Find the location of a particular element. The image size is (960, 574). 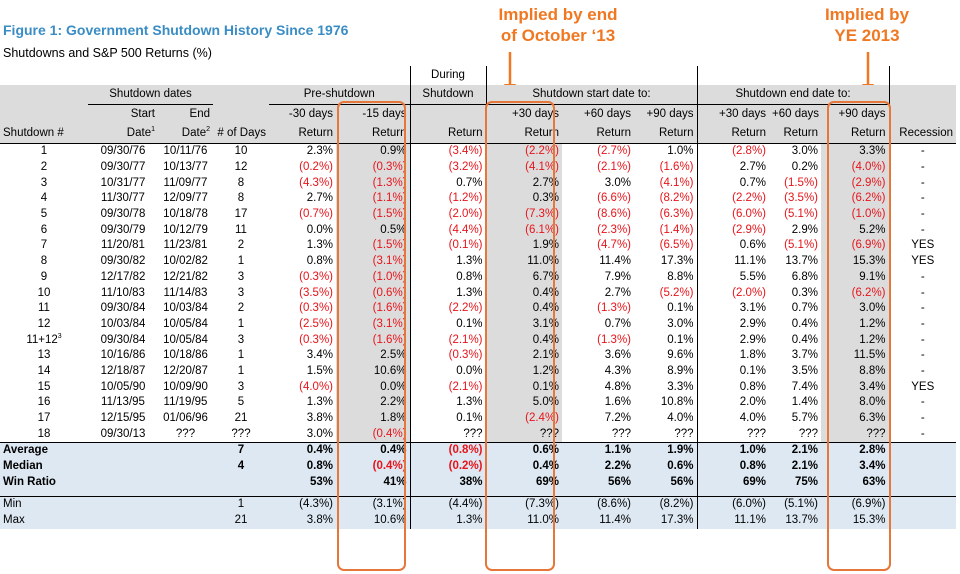

cell-return: 7.9% is located at coordinates (617, 276).